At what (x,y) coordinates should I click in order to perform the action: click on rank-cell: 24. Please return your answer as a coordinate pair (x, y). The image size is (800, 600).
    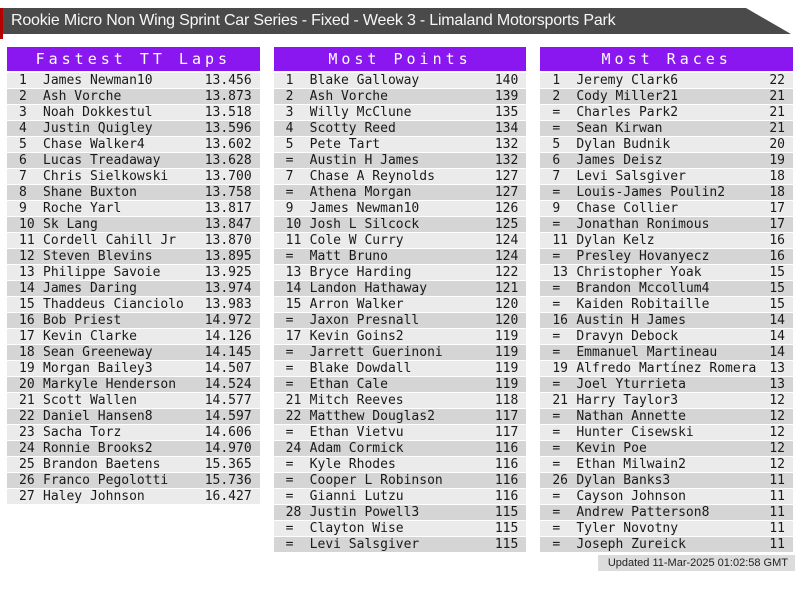
    Looking at the image, I should click on (27, 448).